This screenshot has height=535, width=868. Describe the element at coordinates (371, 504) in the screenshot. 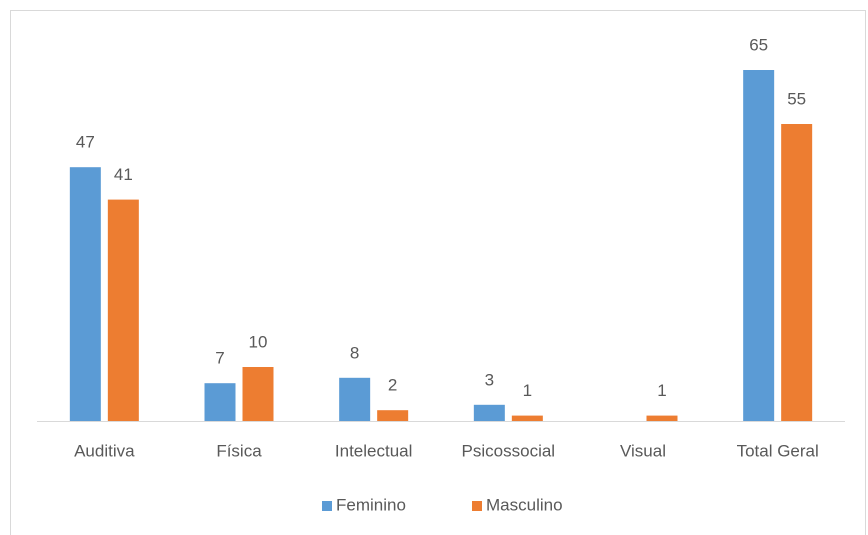

I see `legend-label: Feminino` at that location.